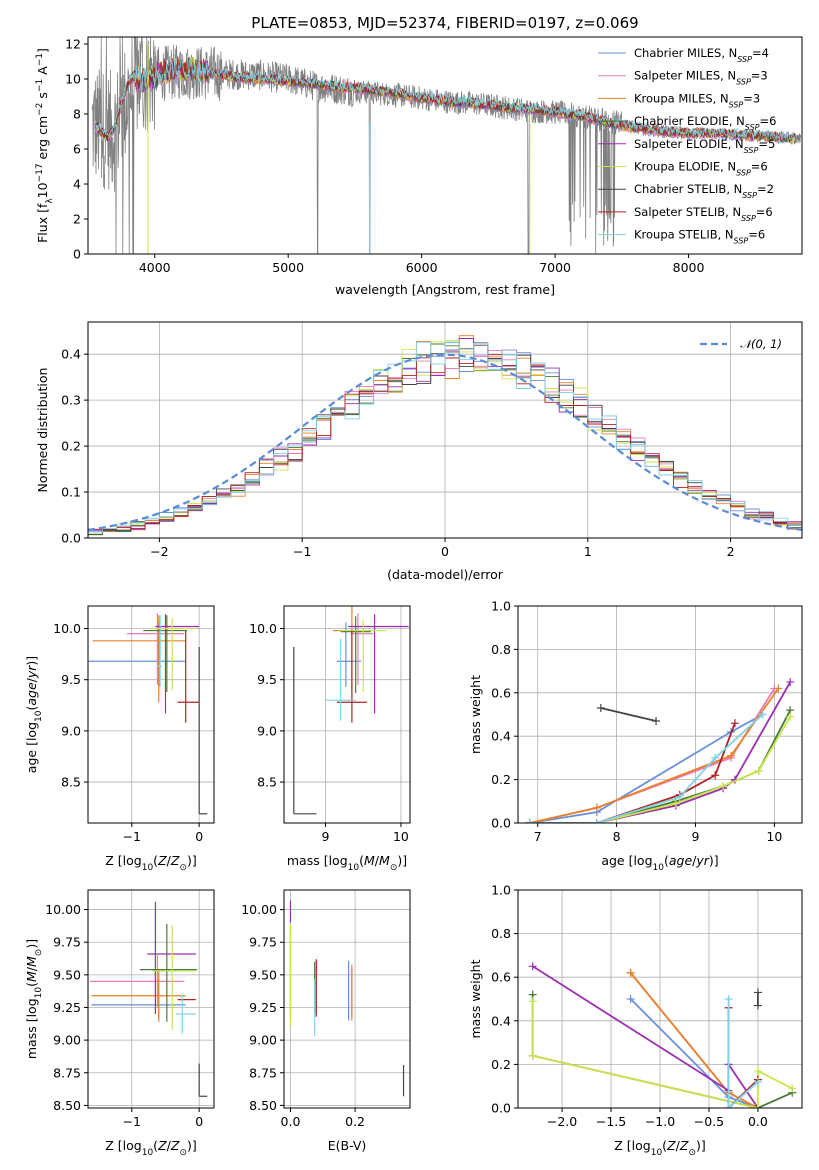 The width and height of the screenshot is (819, 1170). What do you see at coordinates (67, 942) in the screenshot?
I see `y-tick-label: 9.75` at bounding box center [67, 942].